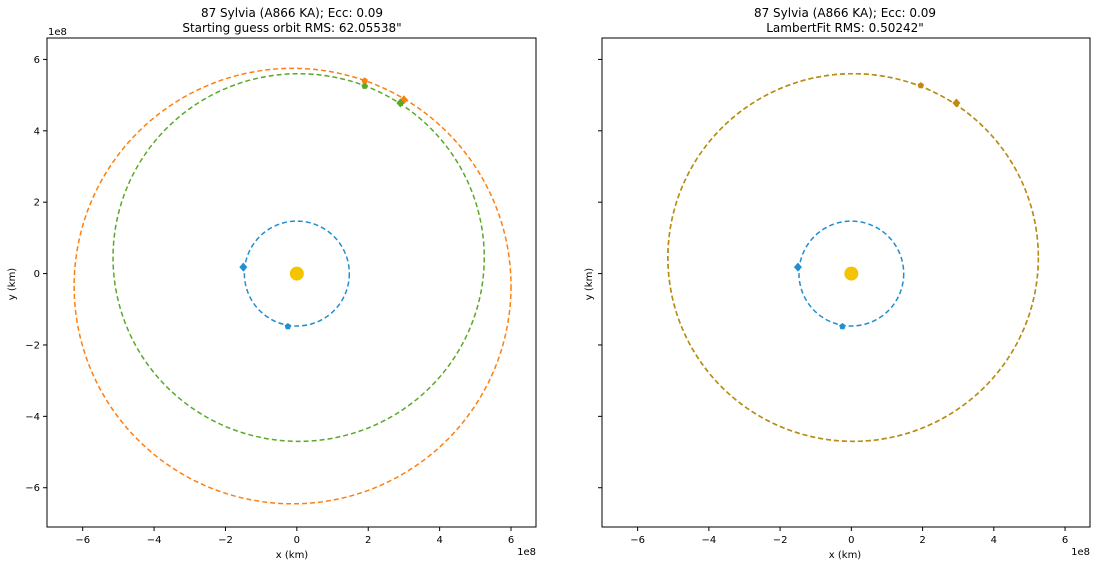 The height and width of the screenshot is (568, 1098). What do you see at coordinates (32, 417) in the screenshot?
I see `y-tick-label: −4` at bounding box center [32, 417].